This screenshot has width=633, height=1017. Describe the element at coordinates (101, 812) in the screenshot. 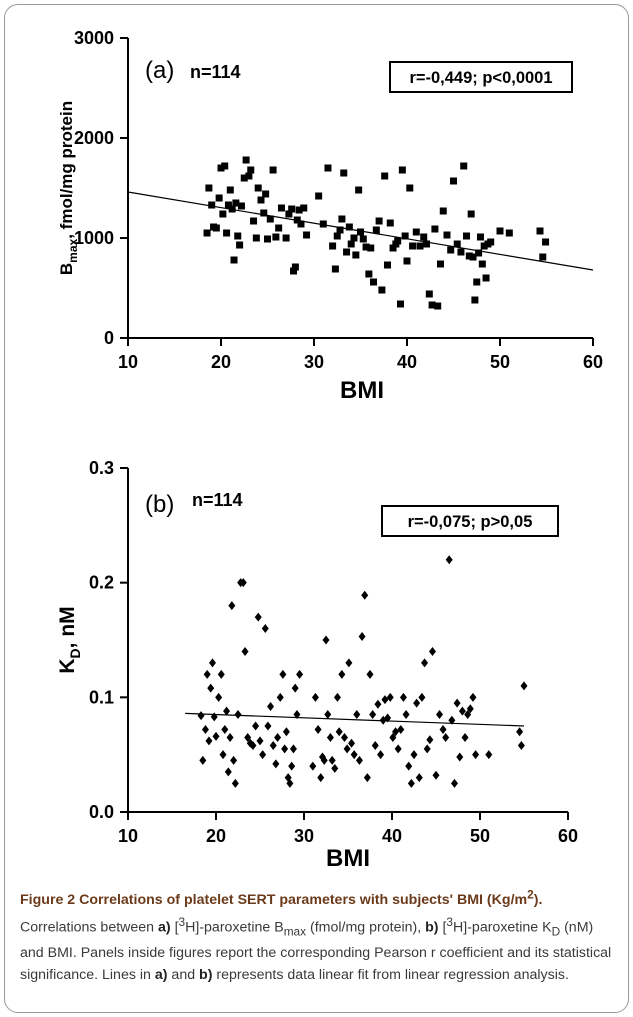

I see `panel-b-y-tick-label: 0.0` at that location.